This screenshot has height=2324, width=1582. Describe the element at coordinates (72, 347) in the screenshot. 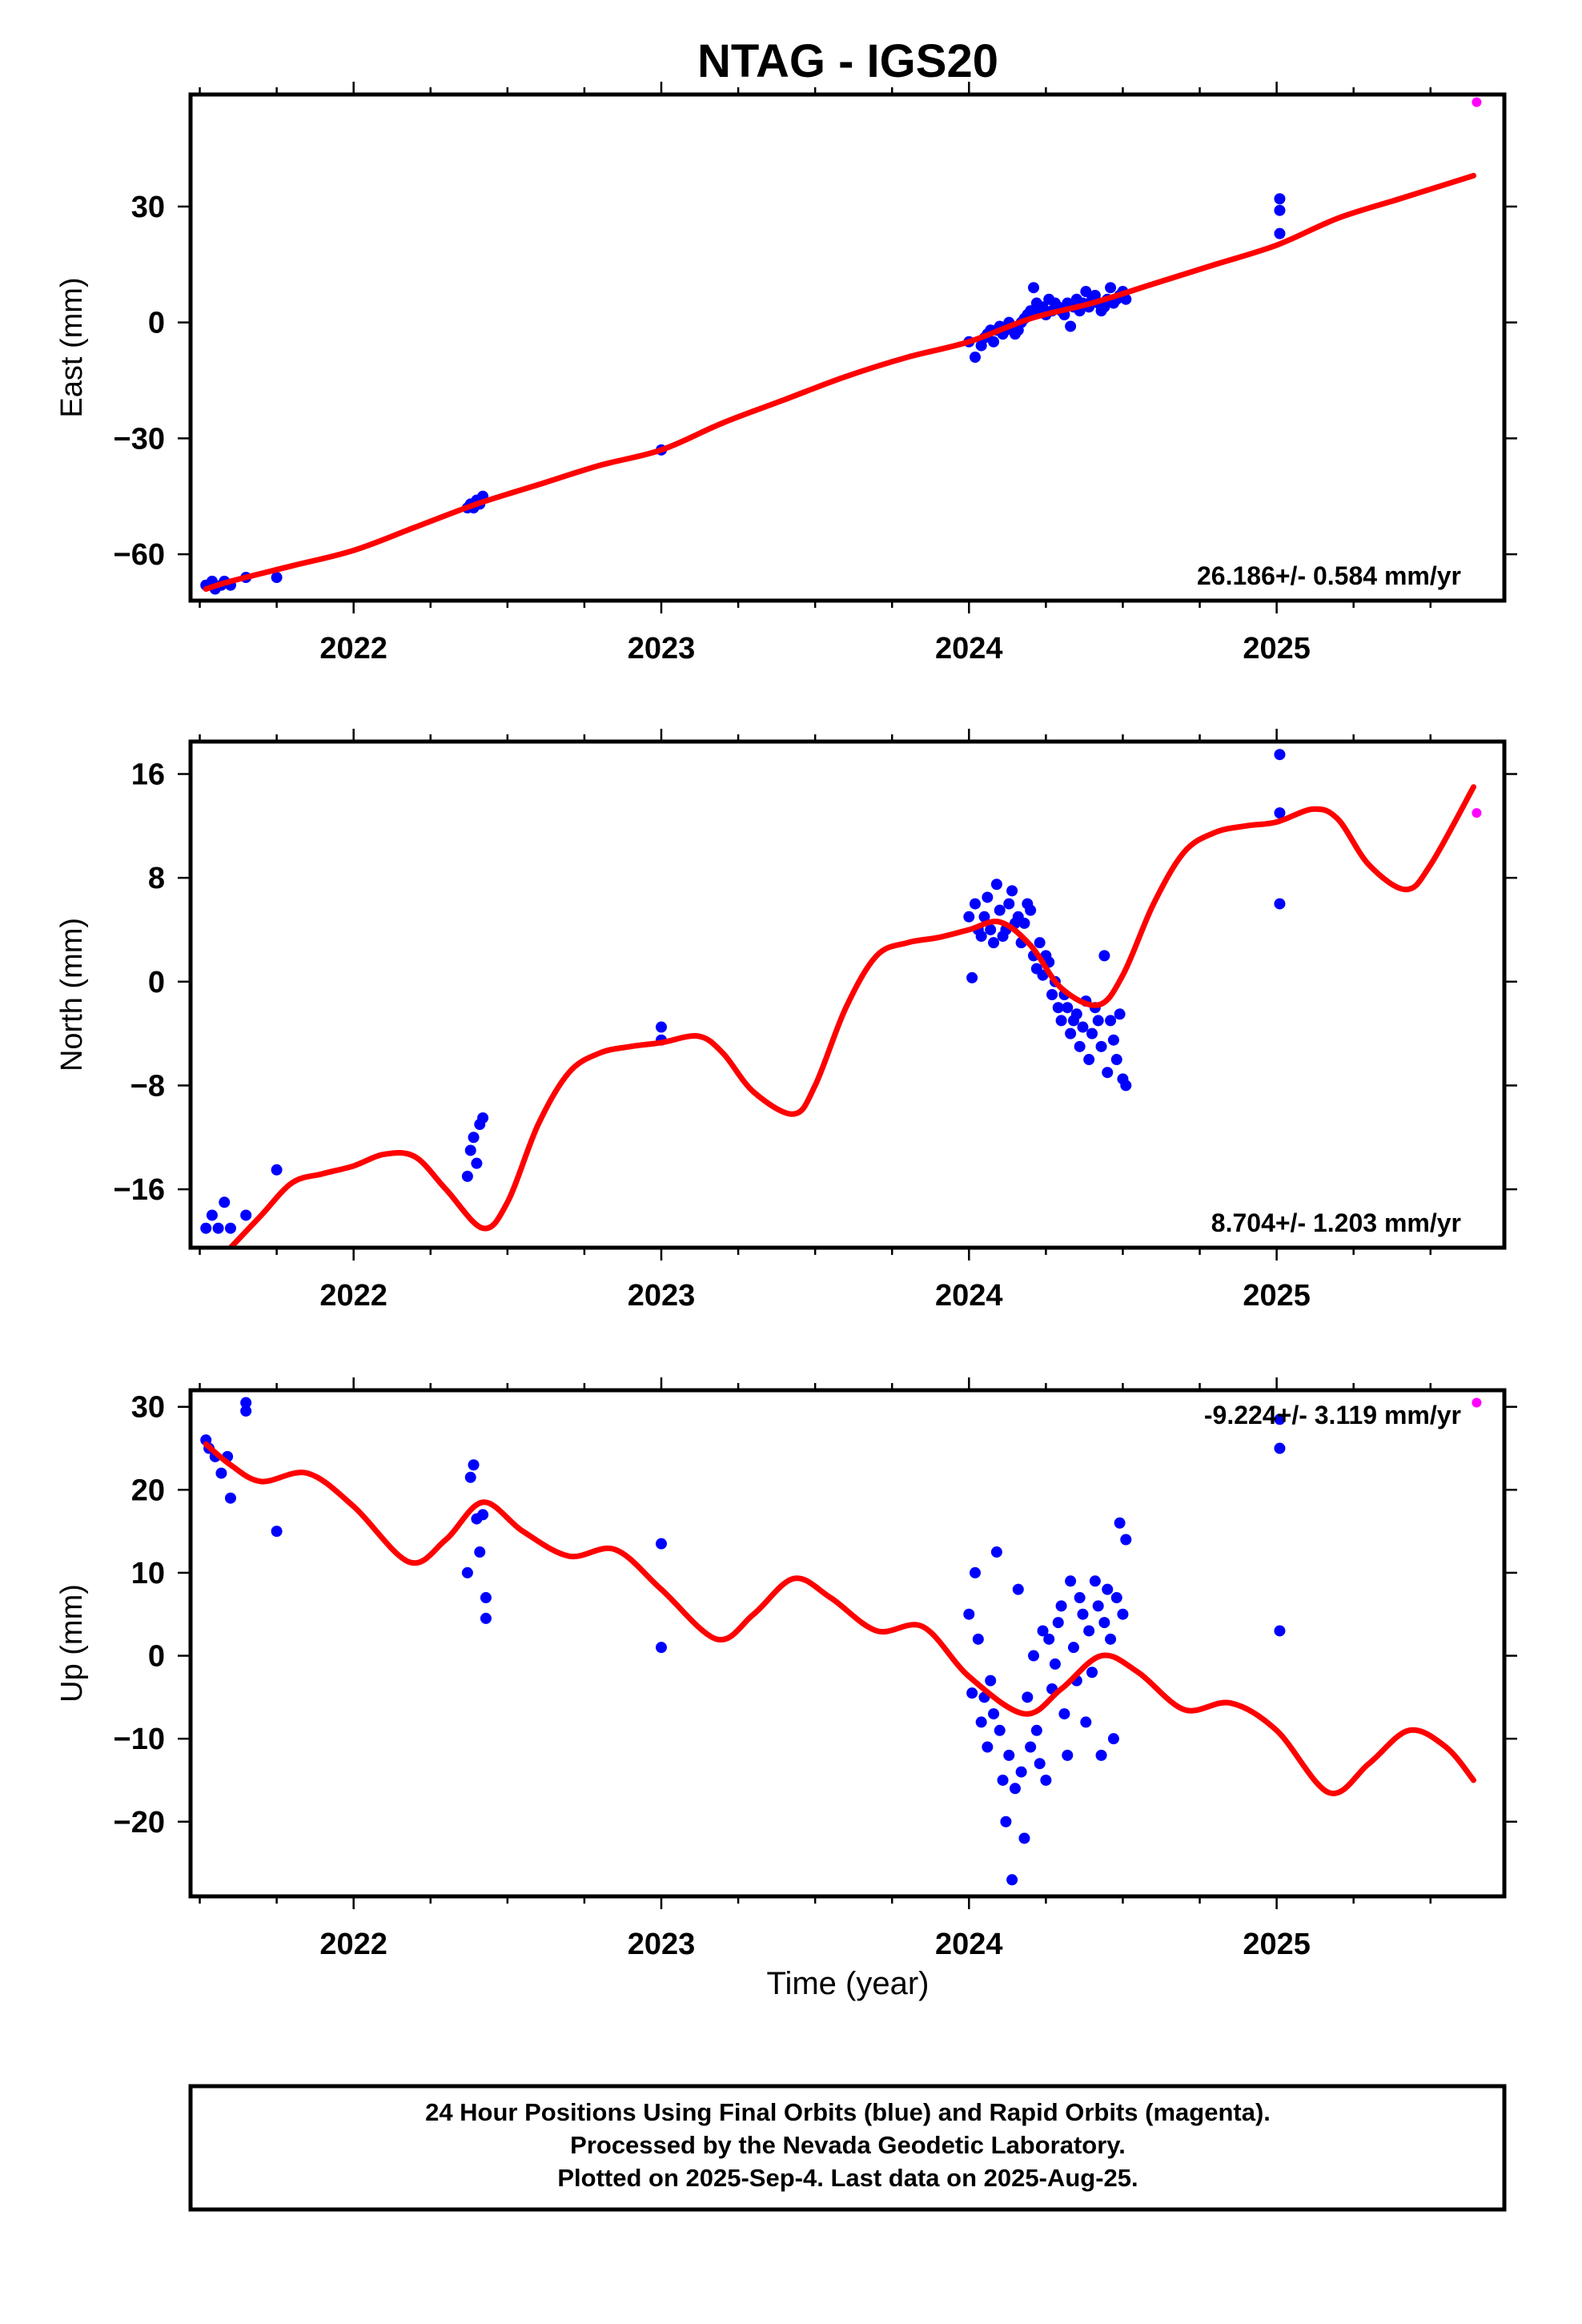

I see `east-y-axis-label: East (mm)` at that location.